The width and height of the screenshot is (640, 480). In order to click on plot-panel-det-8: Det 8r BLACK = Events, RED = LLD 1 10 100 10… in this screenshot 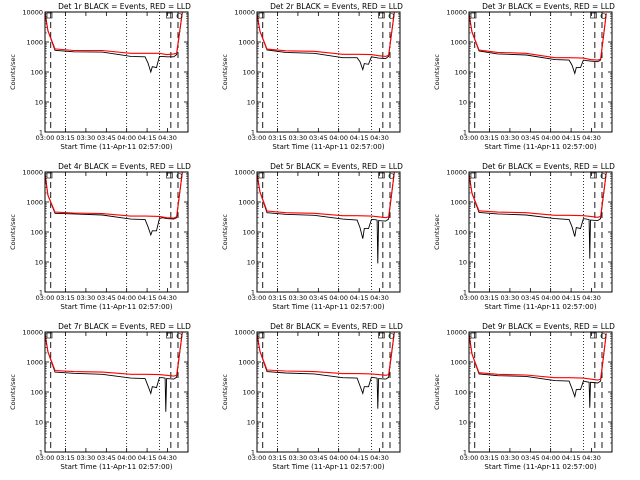, I will do `click(312, 396)`.